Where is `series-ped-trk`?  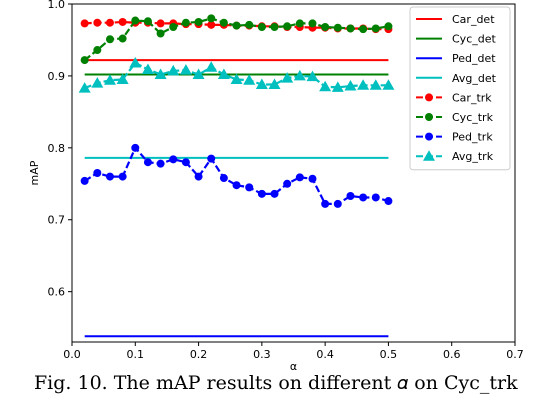
series-ped-trk is located at coordinates (236, 175).